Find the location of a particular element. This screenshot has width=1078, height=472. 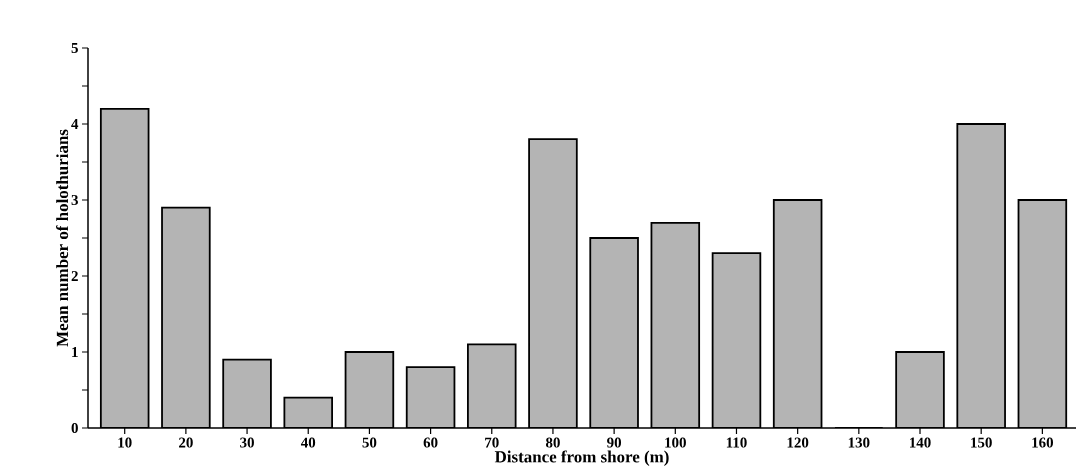

x-tick-label: 100 is located at coordinates (675, 442).